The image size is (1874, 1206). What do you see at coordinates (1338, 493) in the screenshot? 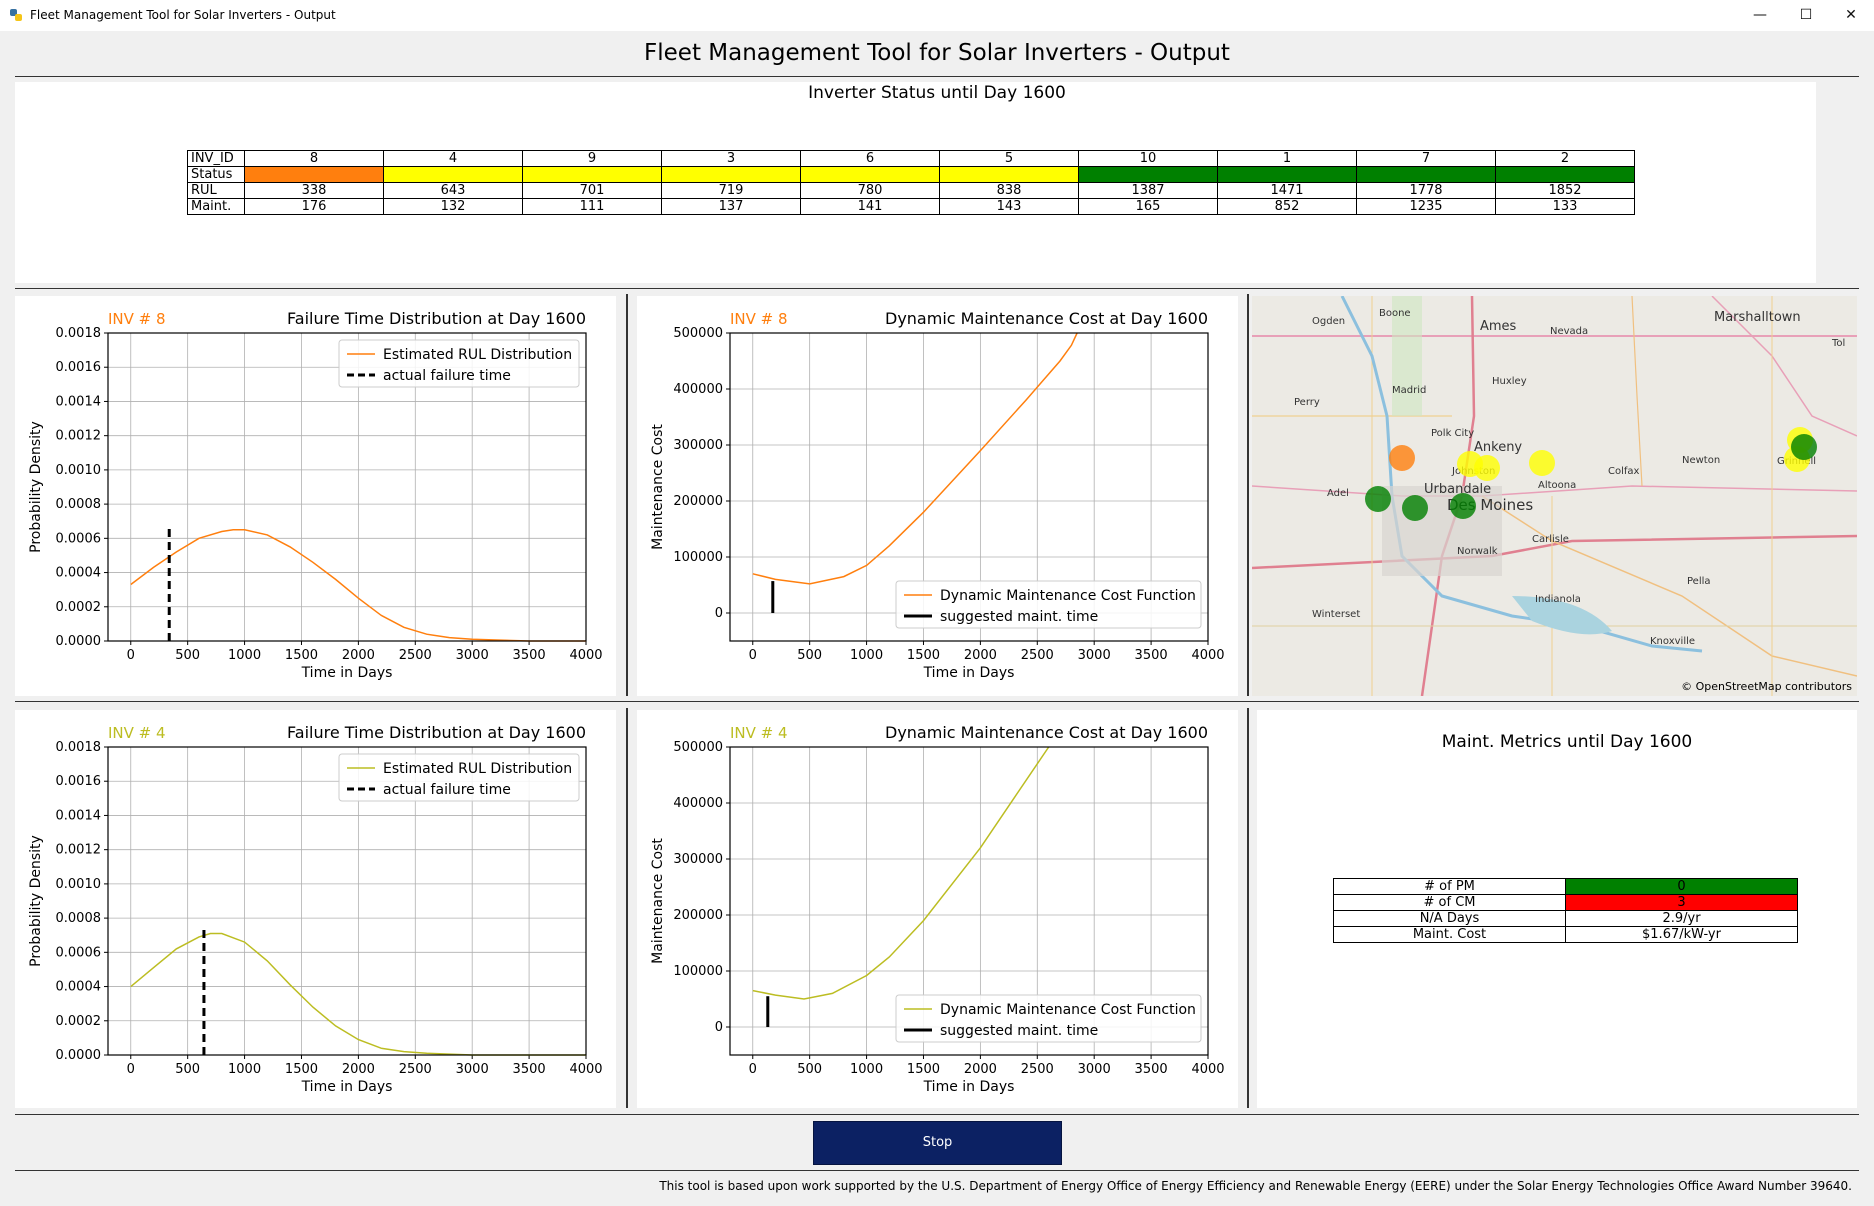
I see `map-place-label: Adel` at bounding box center [1338, 493].